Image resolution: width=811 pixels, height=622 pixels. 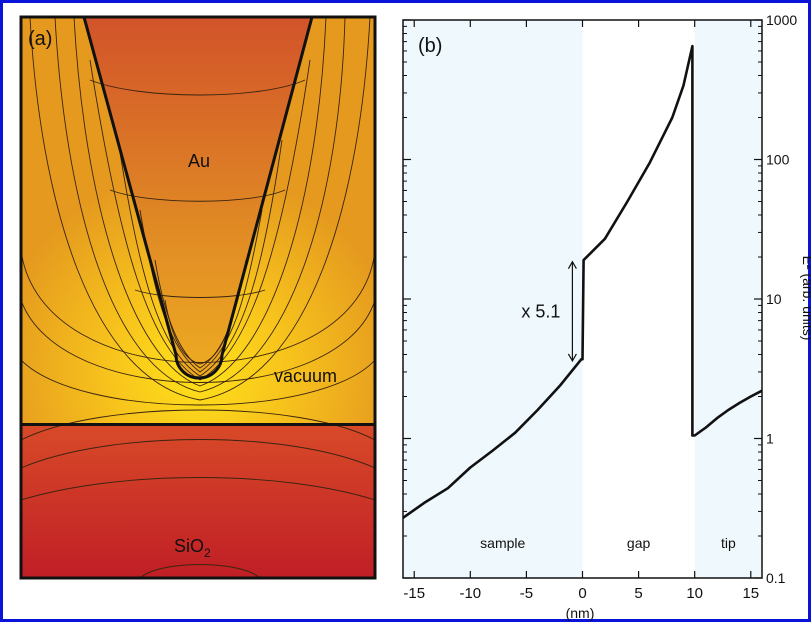 What do you see at coordinates (526, 593) in the screenshot?
I see `x-tick-label: -5` at bounding box center [526, 593].